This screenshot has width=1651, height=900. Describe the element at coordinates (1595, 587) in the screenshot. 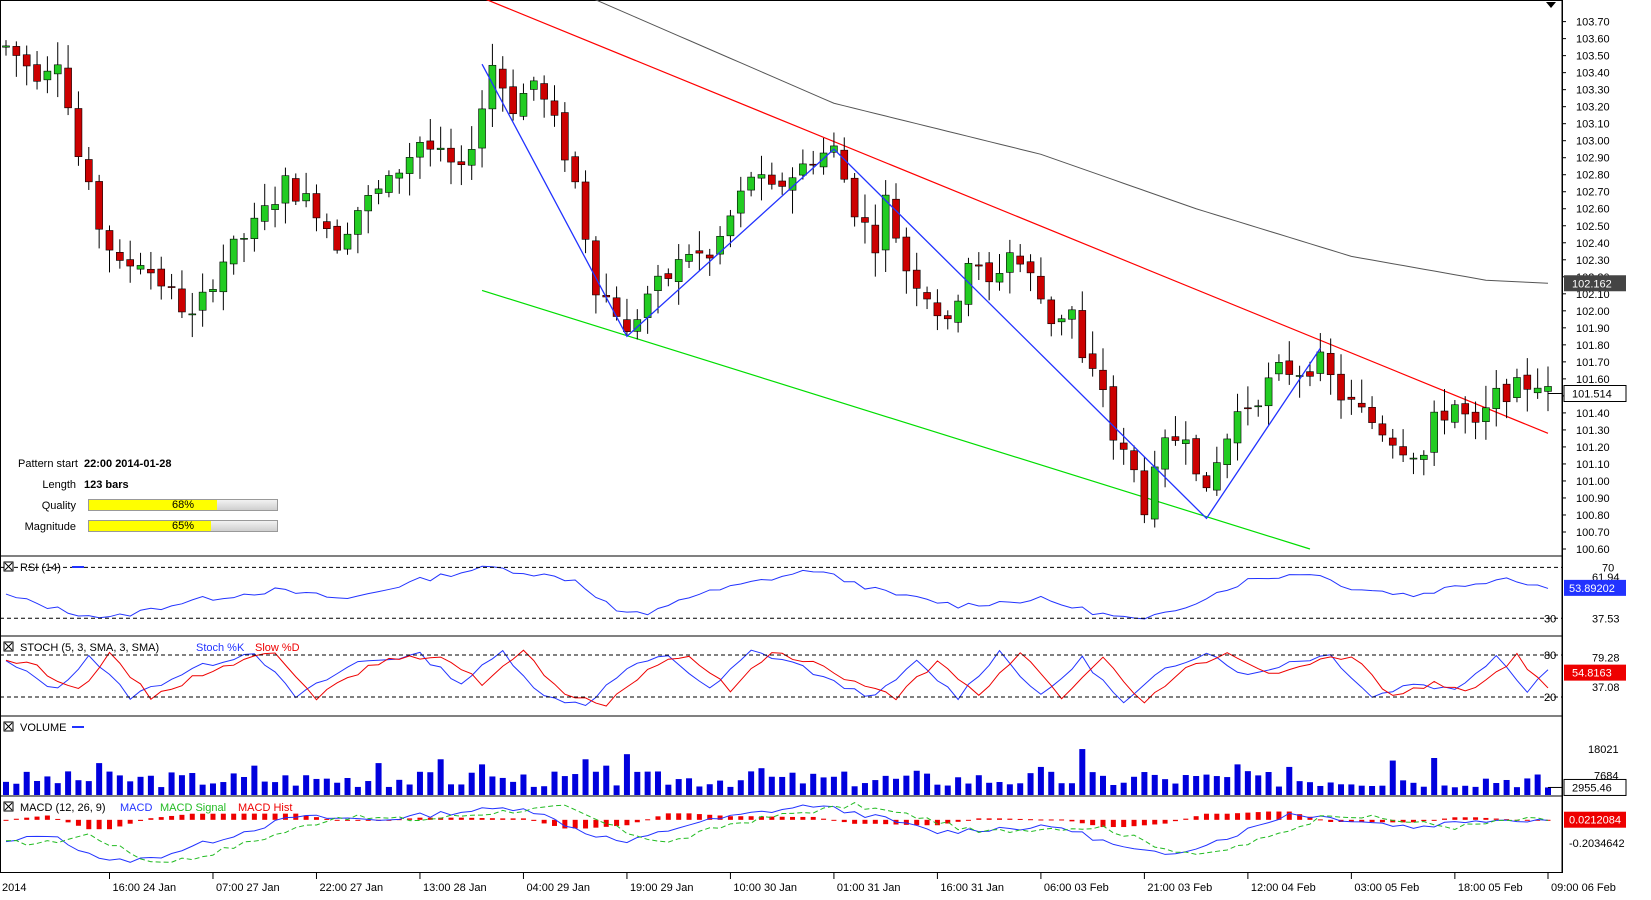

I see `rsi-value-box` at that location.